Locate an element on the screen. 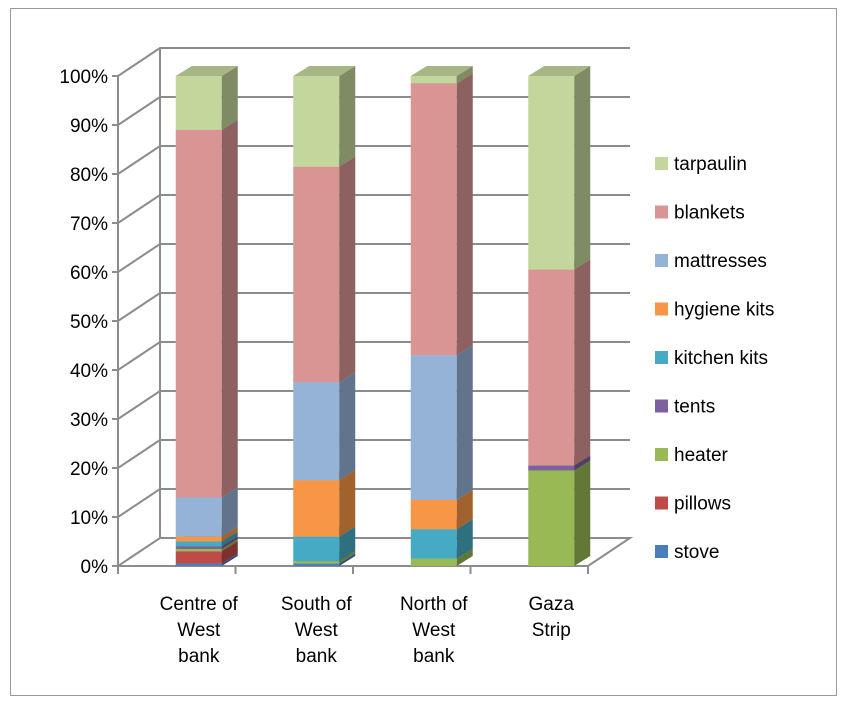 This screenshot has height=704, width=850. legend-item-stove: stove is located at coordinates (687, 552).